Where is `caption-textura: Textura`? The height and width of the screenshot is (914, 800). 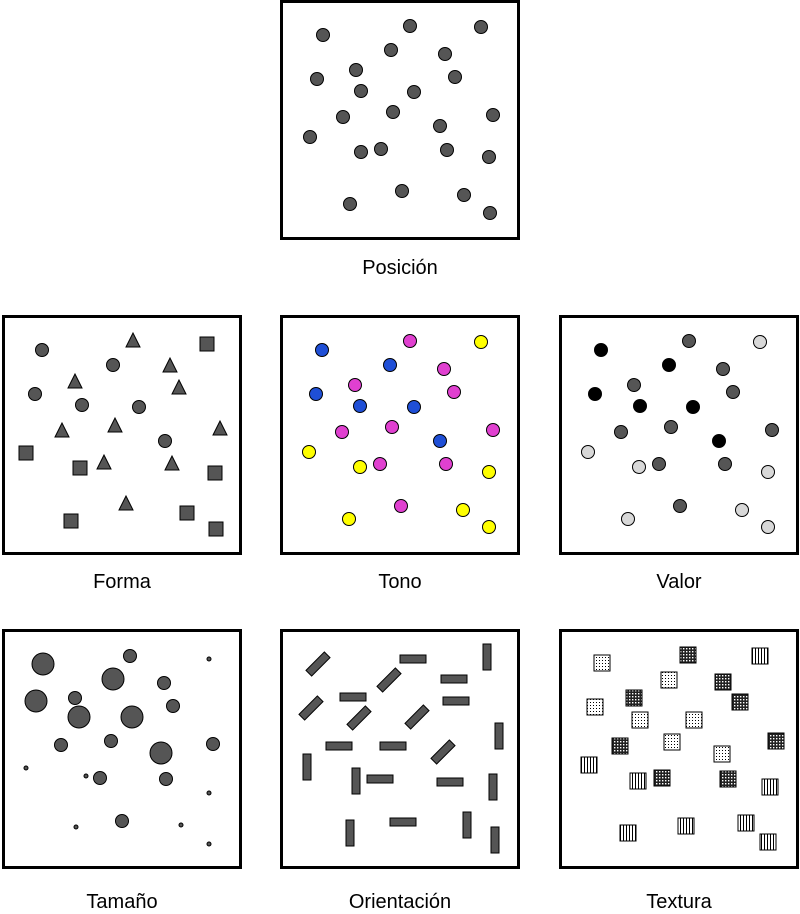
caption-textura: Textura is located at coordinates (679, 902).